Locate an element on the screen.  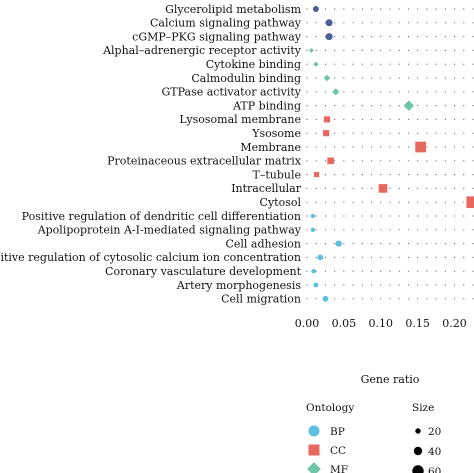
legend-key-bp is located at coordinates (314, 431).